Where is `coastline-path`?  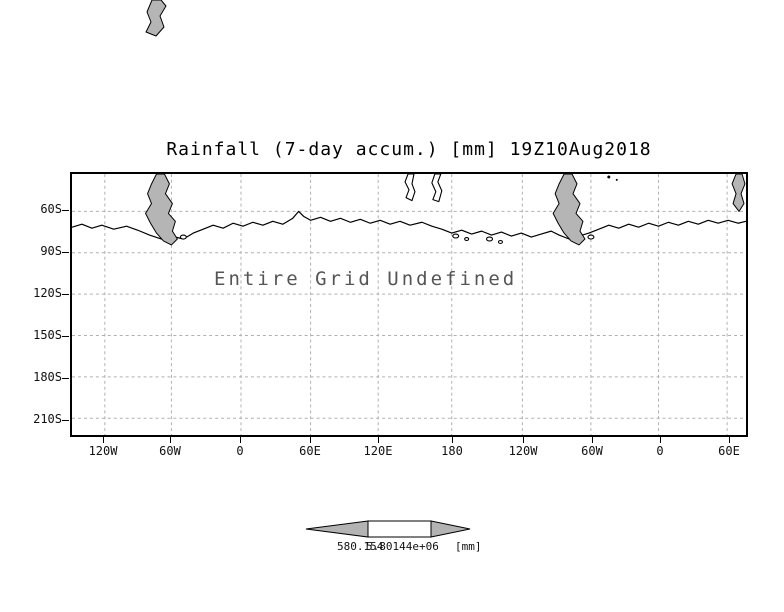
coastline-path is located at coordinates (409, 225).